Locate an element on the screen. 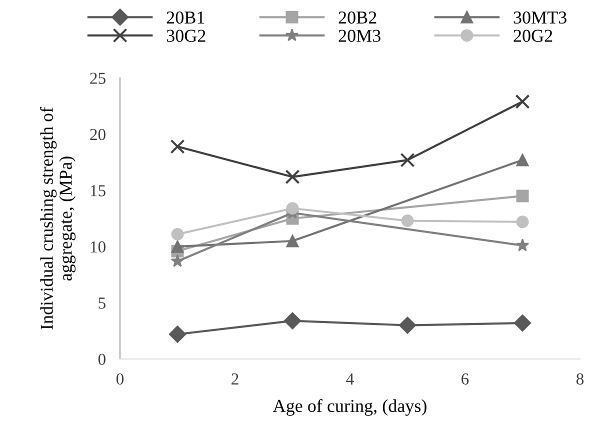 The height and width of the screenshot is (440, 596). x-tick-label: 0 is located at coordinates (120, 379).